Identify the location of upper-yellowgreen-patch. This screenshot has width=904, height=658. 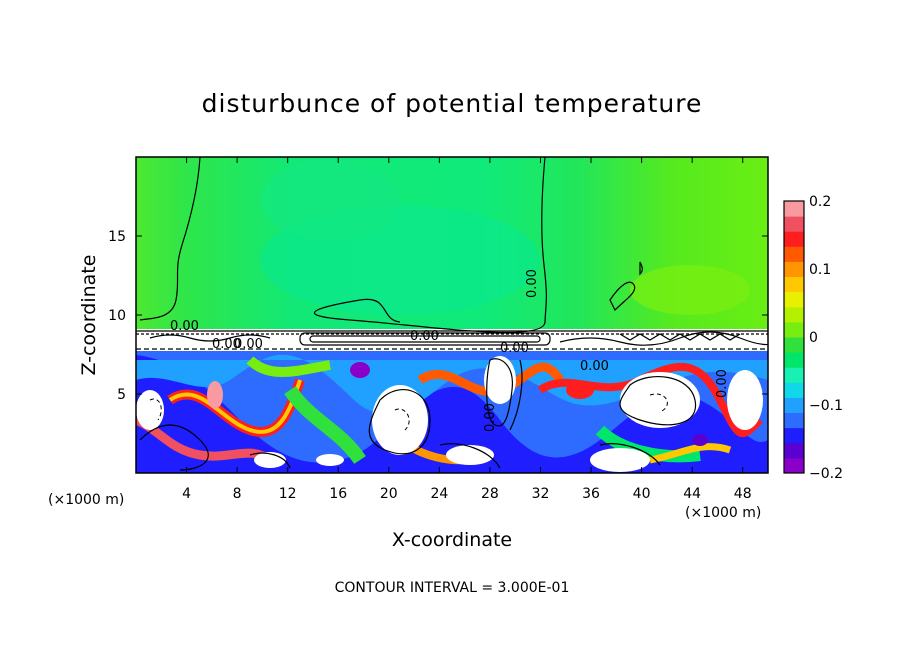
(690, 290).